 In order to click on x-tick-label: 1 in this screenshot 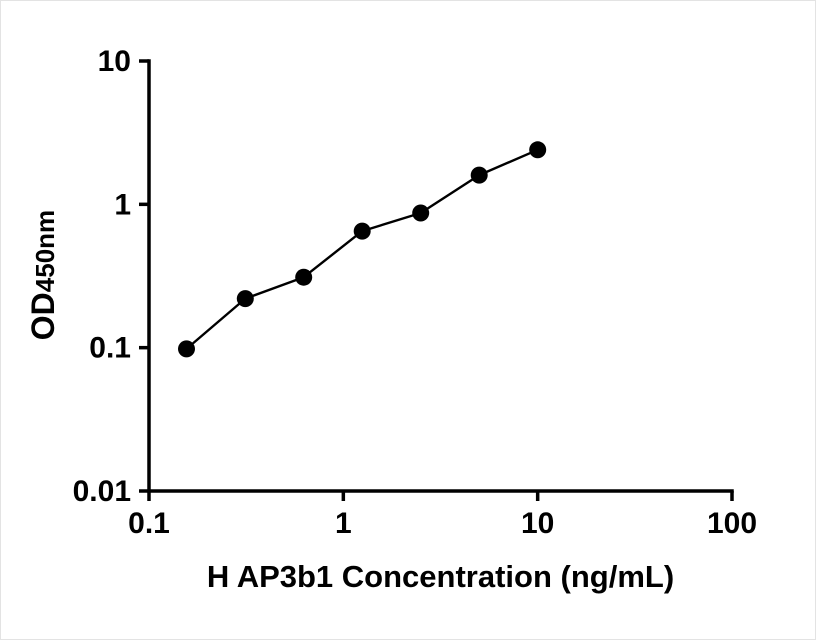, I will do `click(343, 523)`.